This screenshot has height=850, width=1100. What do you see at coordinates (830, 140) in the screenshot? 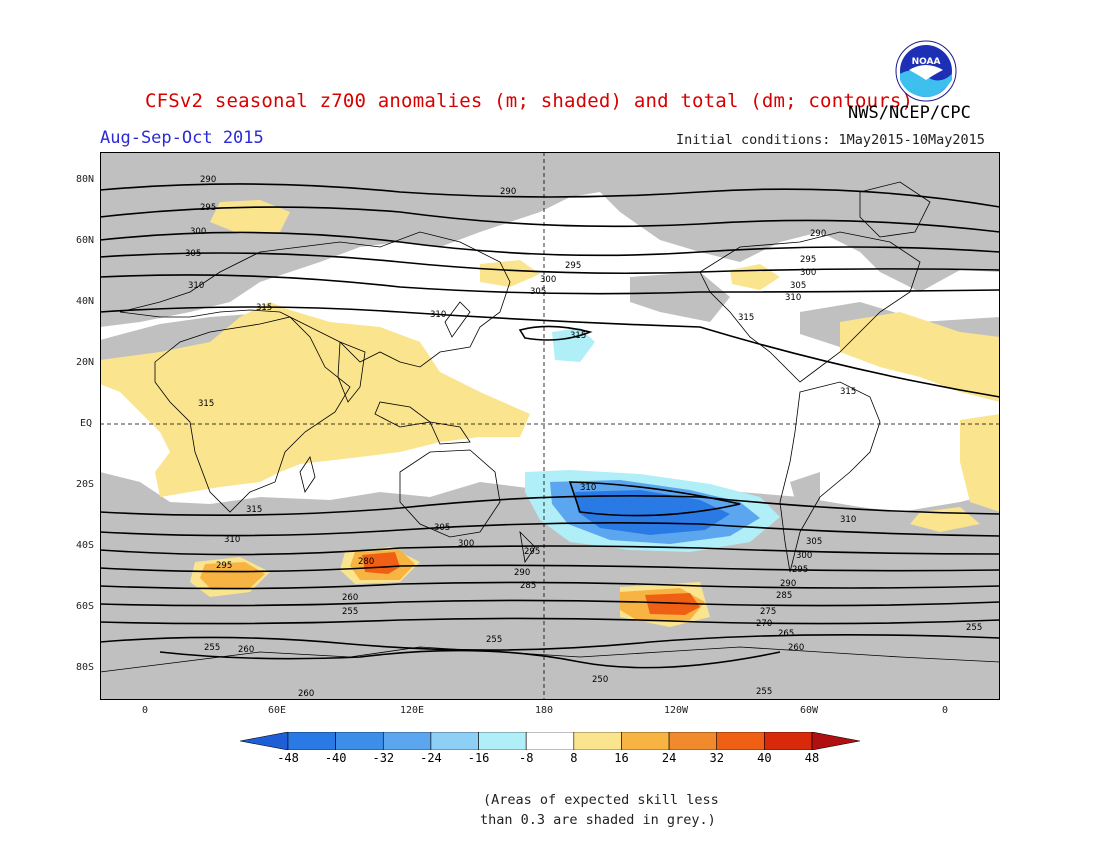
I see `initial-conditions: Initial conditions: 1May2015-10May2015` at bounding box center [830, 140].